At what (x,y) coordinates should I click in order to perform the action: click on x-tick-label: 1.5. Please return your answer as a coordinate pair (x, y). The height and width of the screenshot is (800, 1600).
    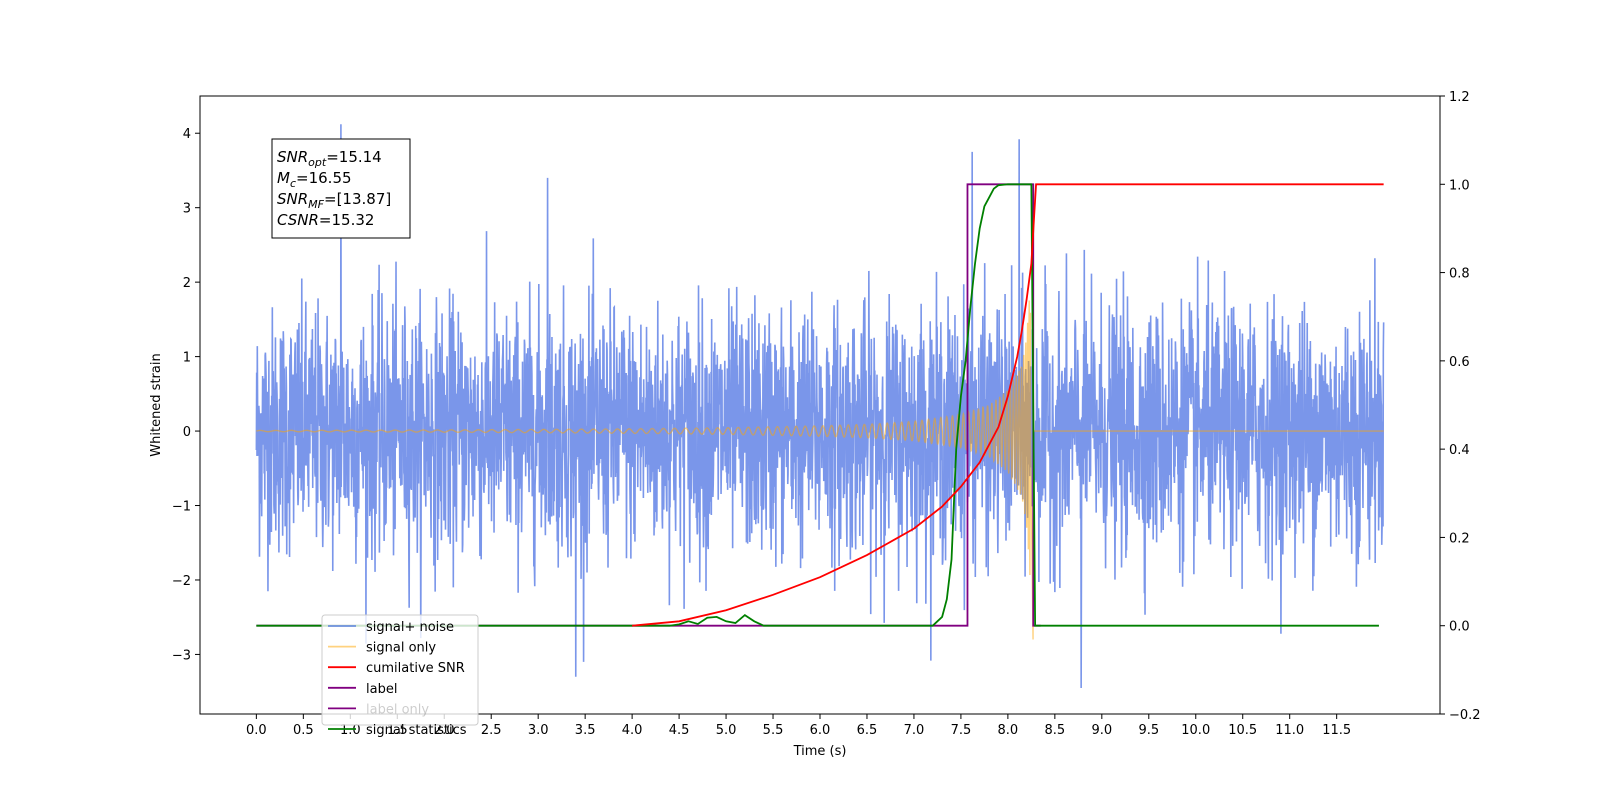
    Looking at the image, I should click on (397, 730).